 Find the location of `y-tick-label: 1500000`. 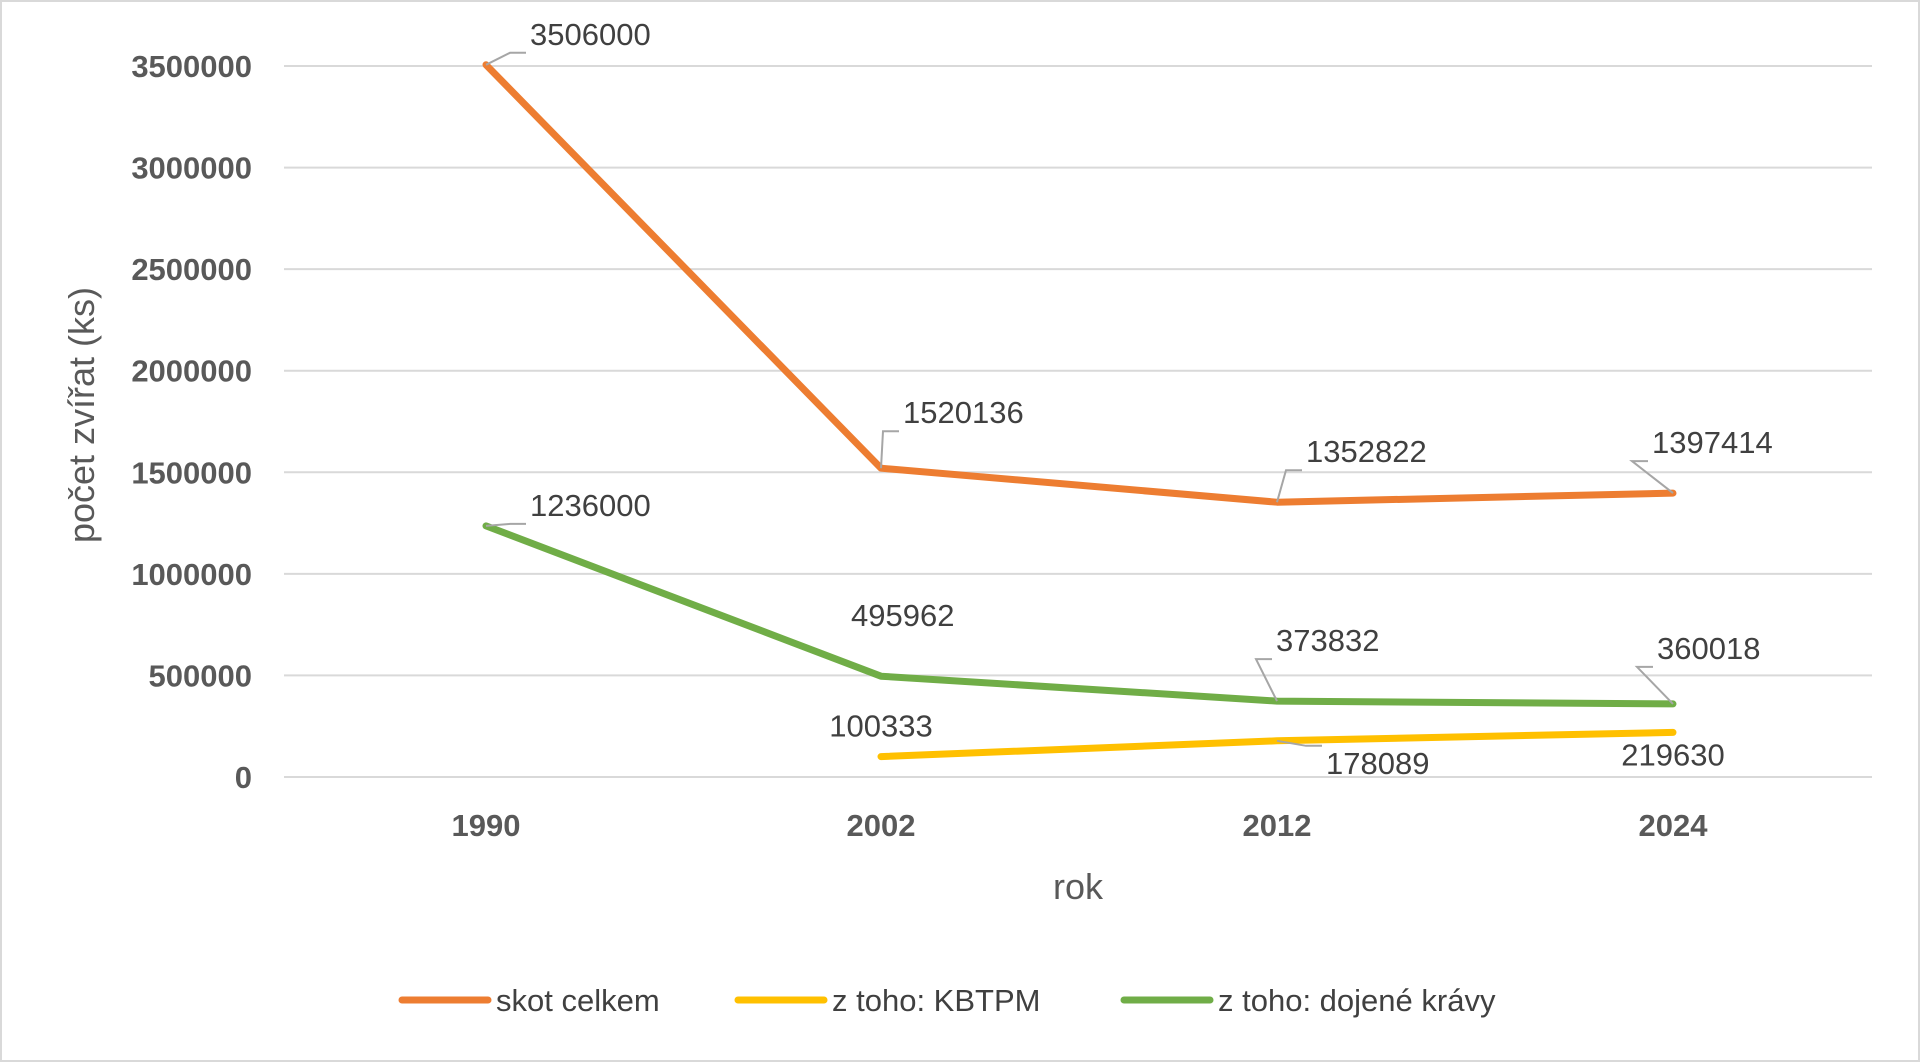

y-tick-label: 1500000 is located at coordinates (191, 472).